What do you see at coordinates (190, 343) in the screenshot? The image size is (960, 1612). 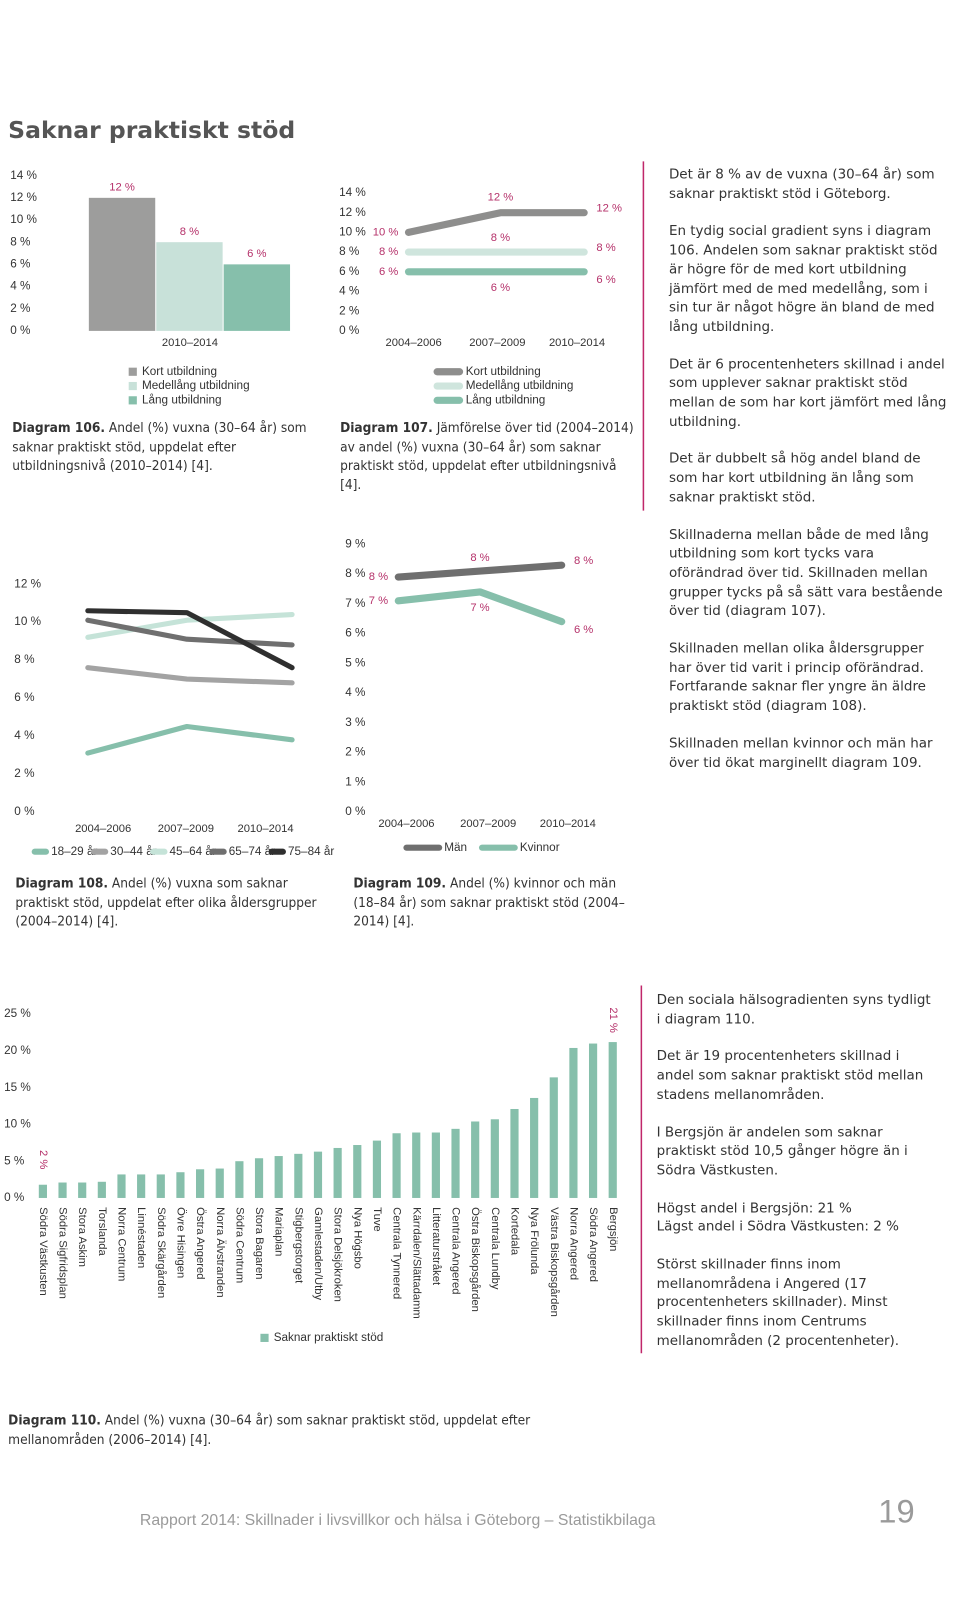 I see `x-tick-label: 2010–2014` at bounding box center [190, 343].